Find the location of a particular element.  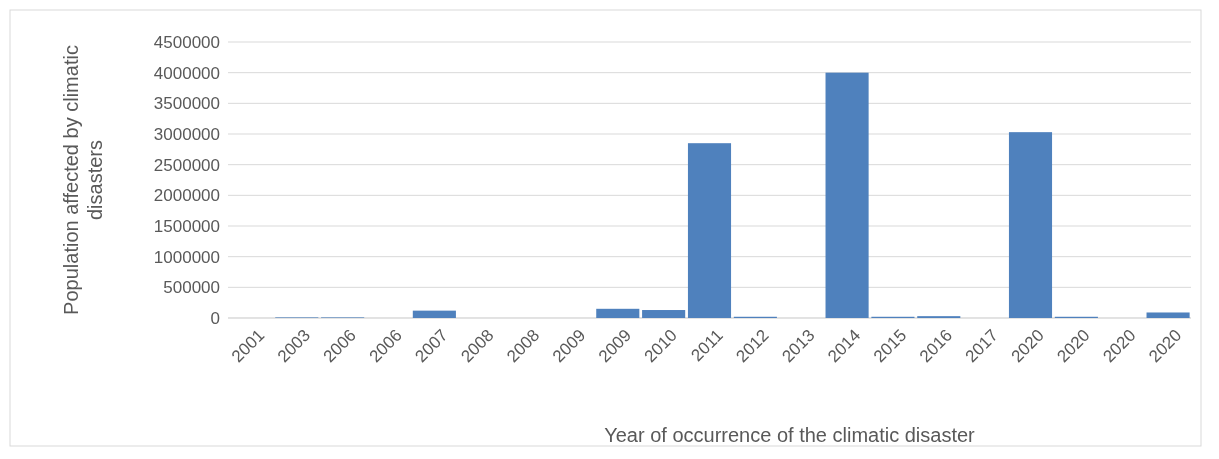

y-tick-label: 4000000 is located at coordinates (186, 73).